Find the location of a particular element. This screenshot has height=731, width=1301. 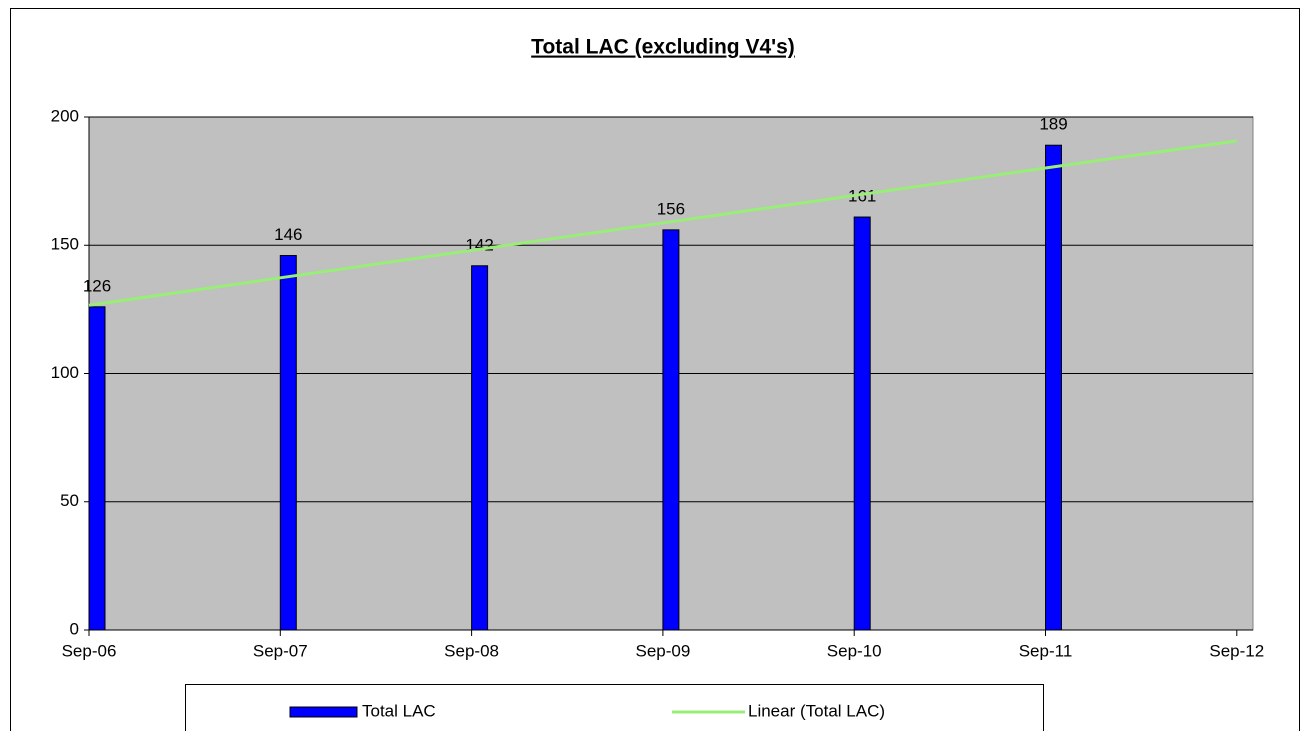

y-tick-label: 100 is located at coordinates (65, 372).